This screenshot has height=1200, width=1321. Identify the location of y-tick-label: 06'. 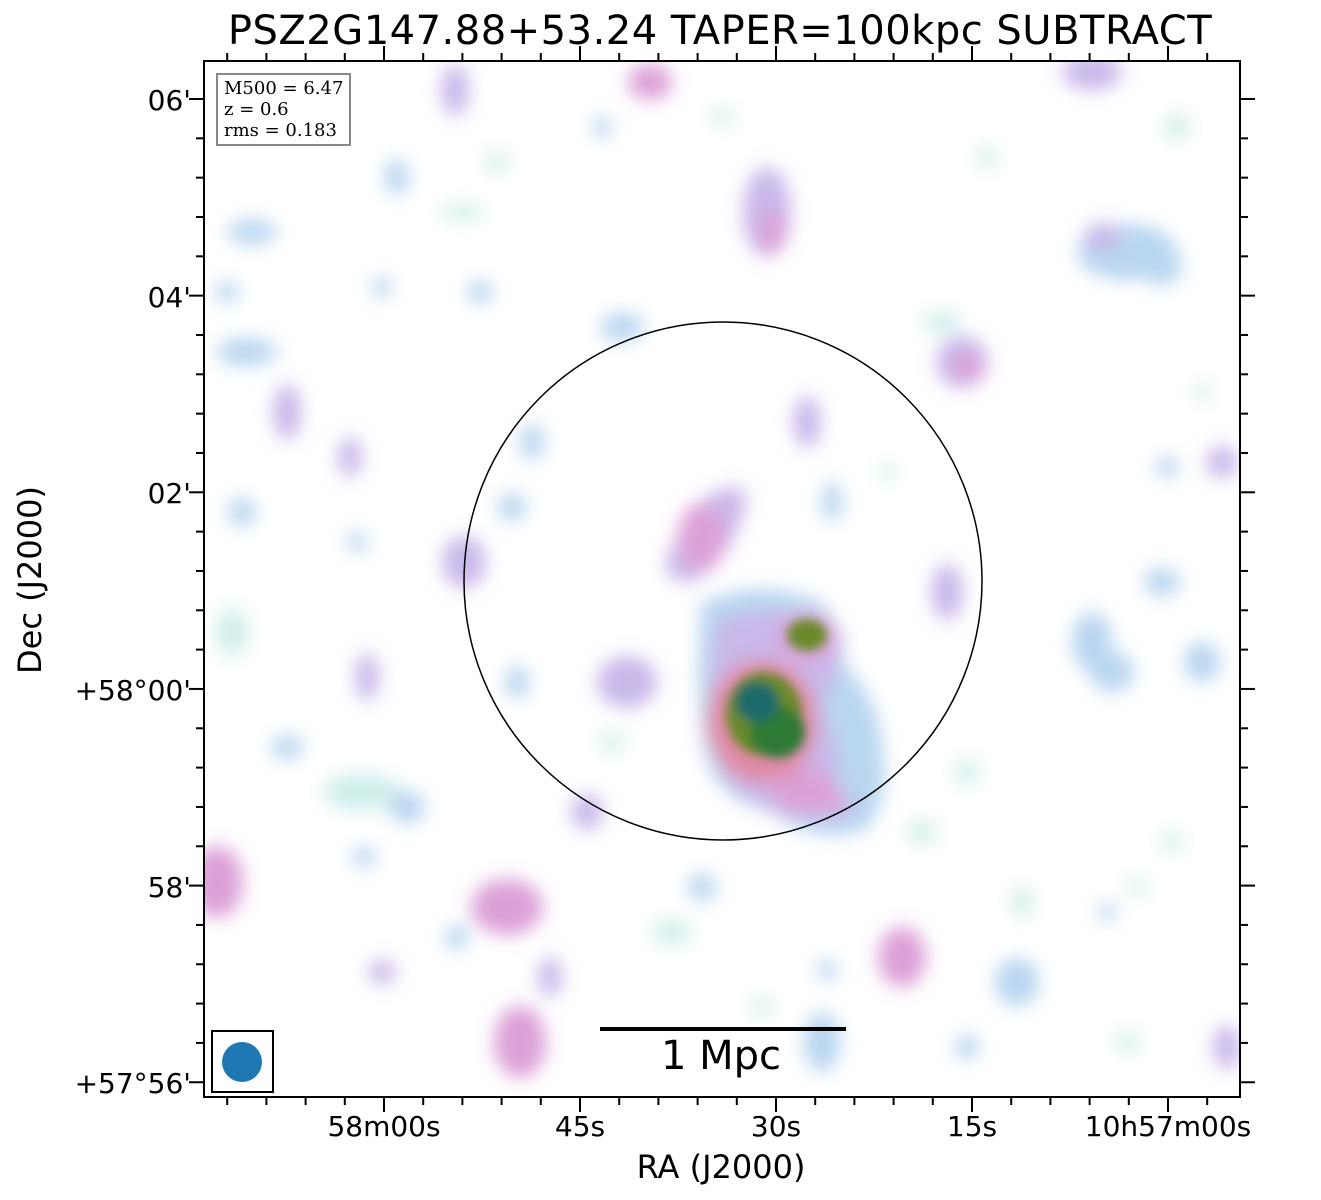
(169, 100).